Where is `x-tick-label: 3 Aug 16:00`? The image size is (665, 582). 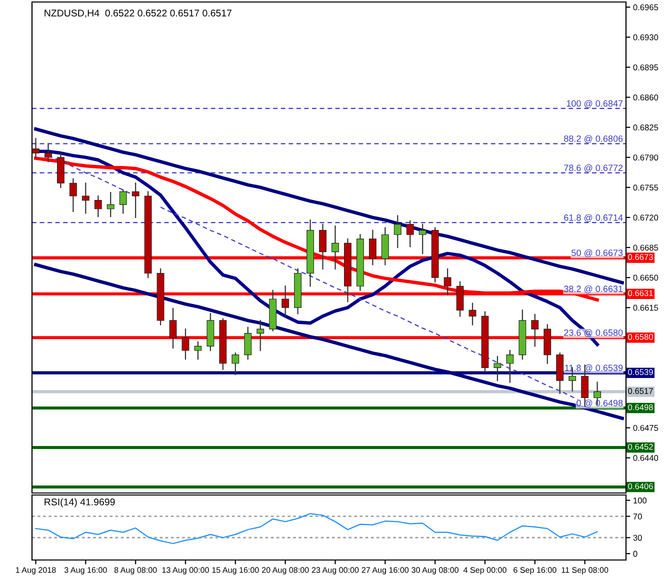 x-tick-label: 3 Aug 16:00 is located at coordinates (85, 570).